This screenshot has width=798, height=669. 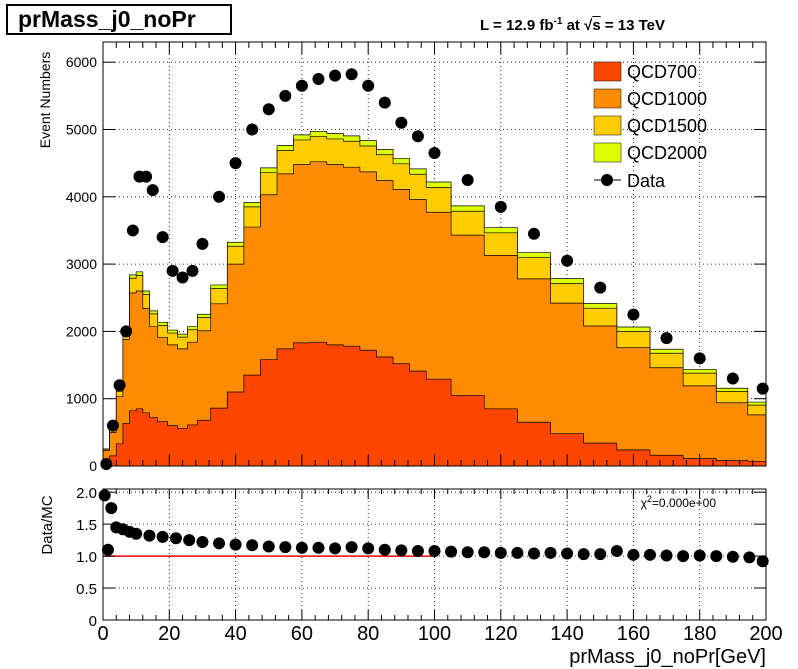 What do you see at coordinates (633, 634) in the screenshot?
I see `x-tick-label: 160` at bounding box center [633, 634].